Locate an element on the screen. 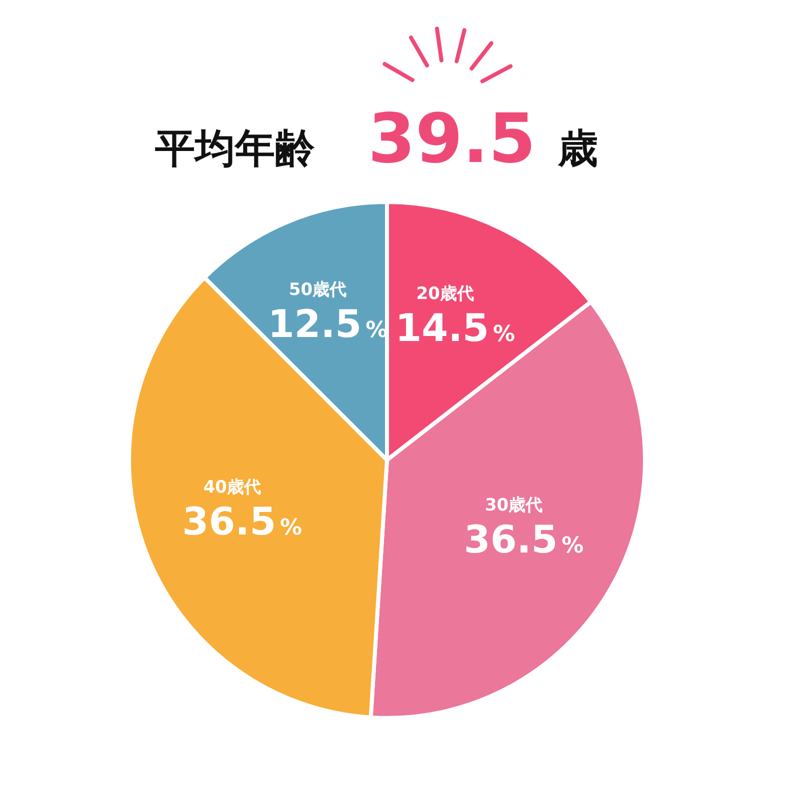  slice-label: 30歳代 is located at coordinates (513, 505).